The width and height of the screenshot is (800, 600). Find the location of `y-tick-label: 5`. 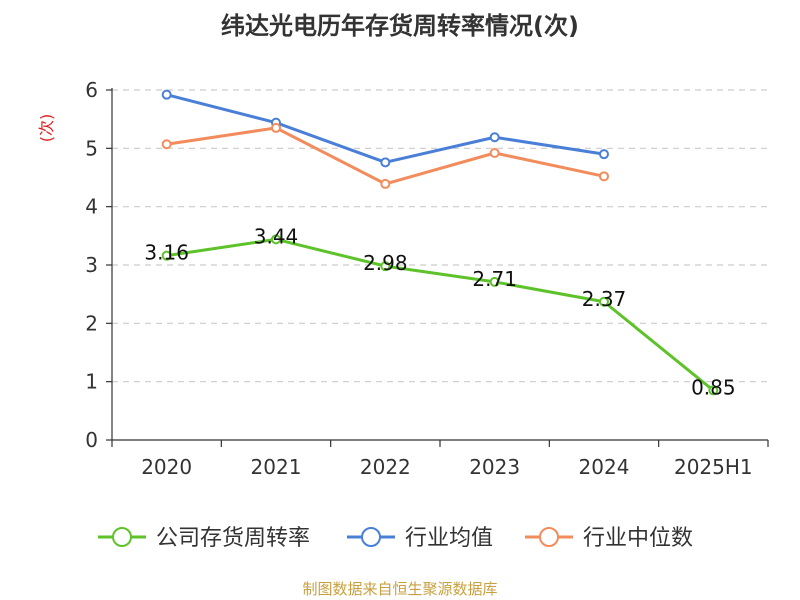

y-tick-label: 5 is located at coordinates (91, 148).